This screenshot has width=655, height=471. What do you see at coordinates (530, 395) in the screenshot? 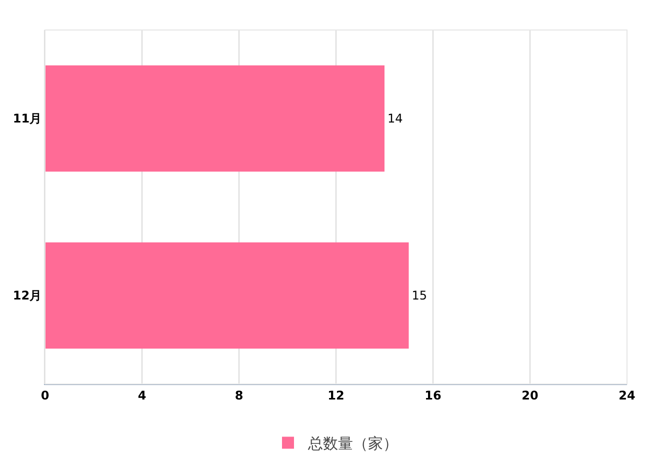
I see `x-tick-label: 20` at bounding box center [530, 395].